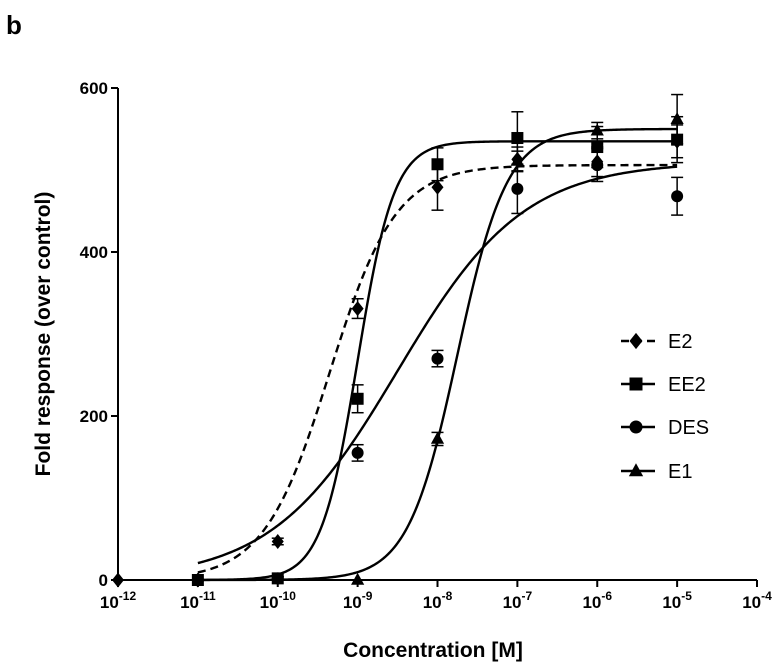  What do you see at coordinates (665, 407) in the screenshot?
I see `legend: E2 EE2 DES E1` at bounding box center [665, 407].